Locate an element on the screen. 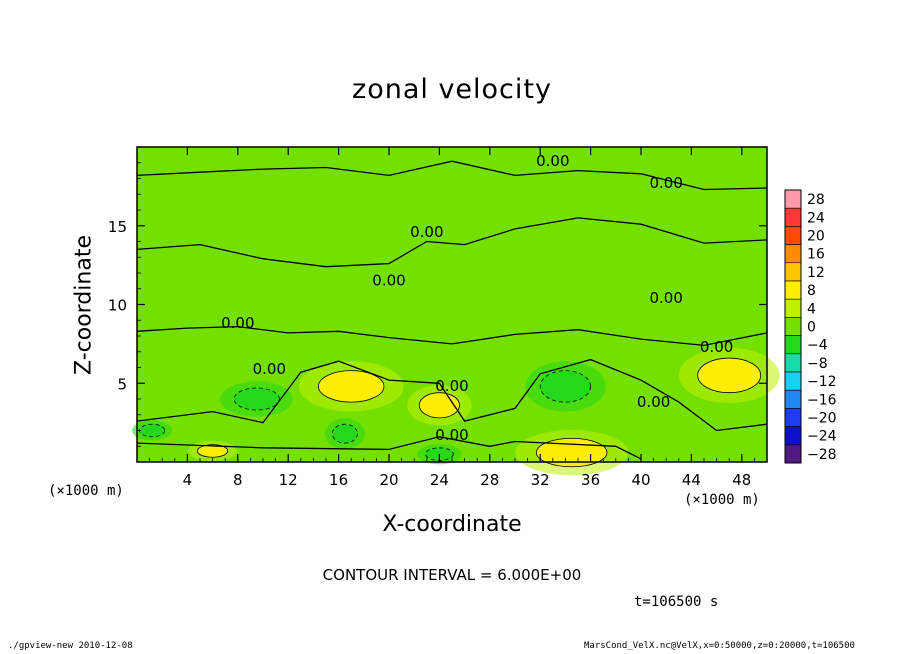  colorbar-label: −24 is located at coordinates (822, 437).